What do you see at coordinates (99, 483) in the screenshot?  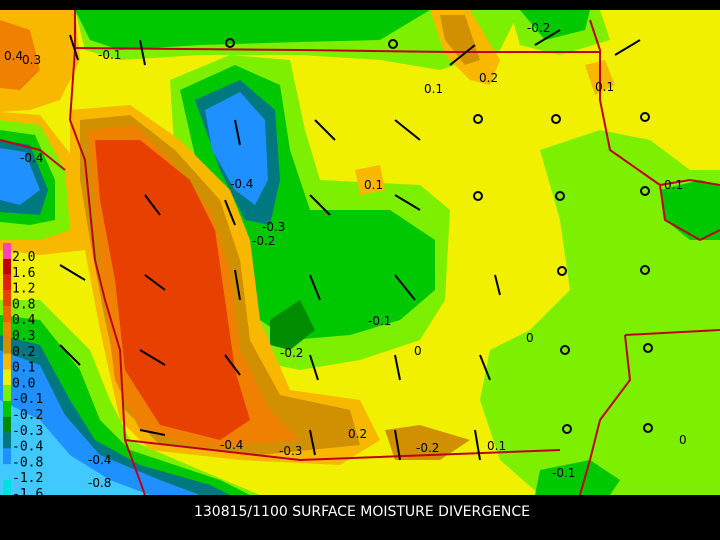 I see `contour-label: -0.8` at bounding box center [99, 483].